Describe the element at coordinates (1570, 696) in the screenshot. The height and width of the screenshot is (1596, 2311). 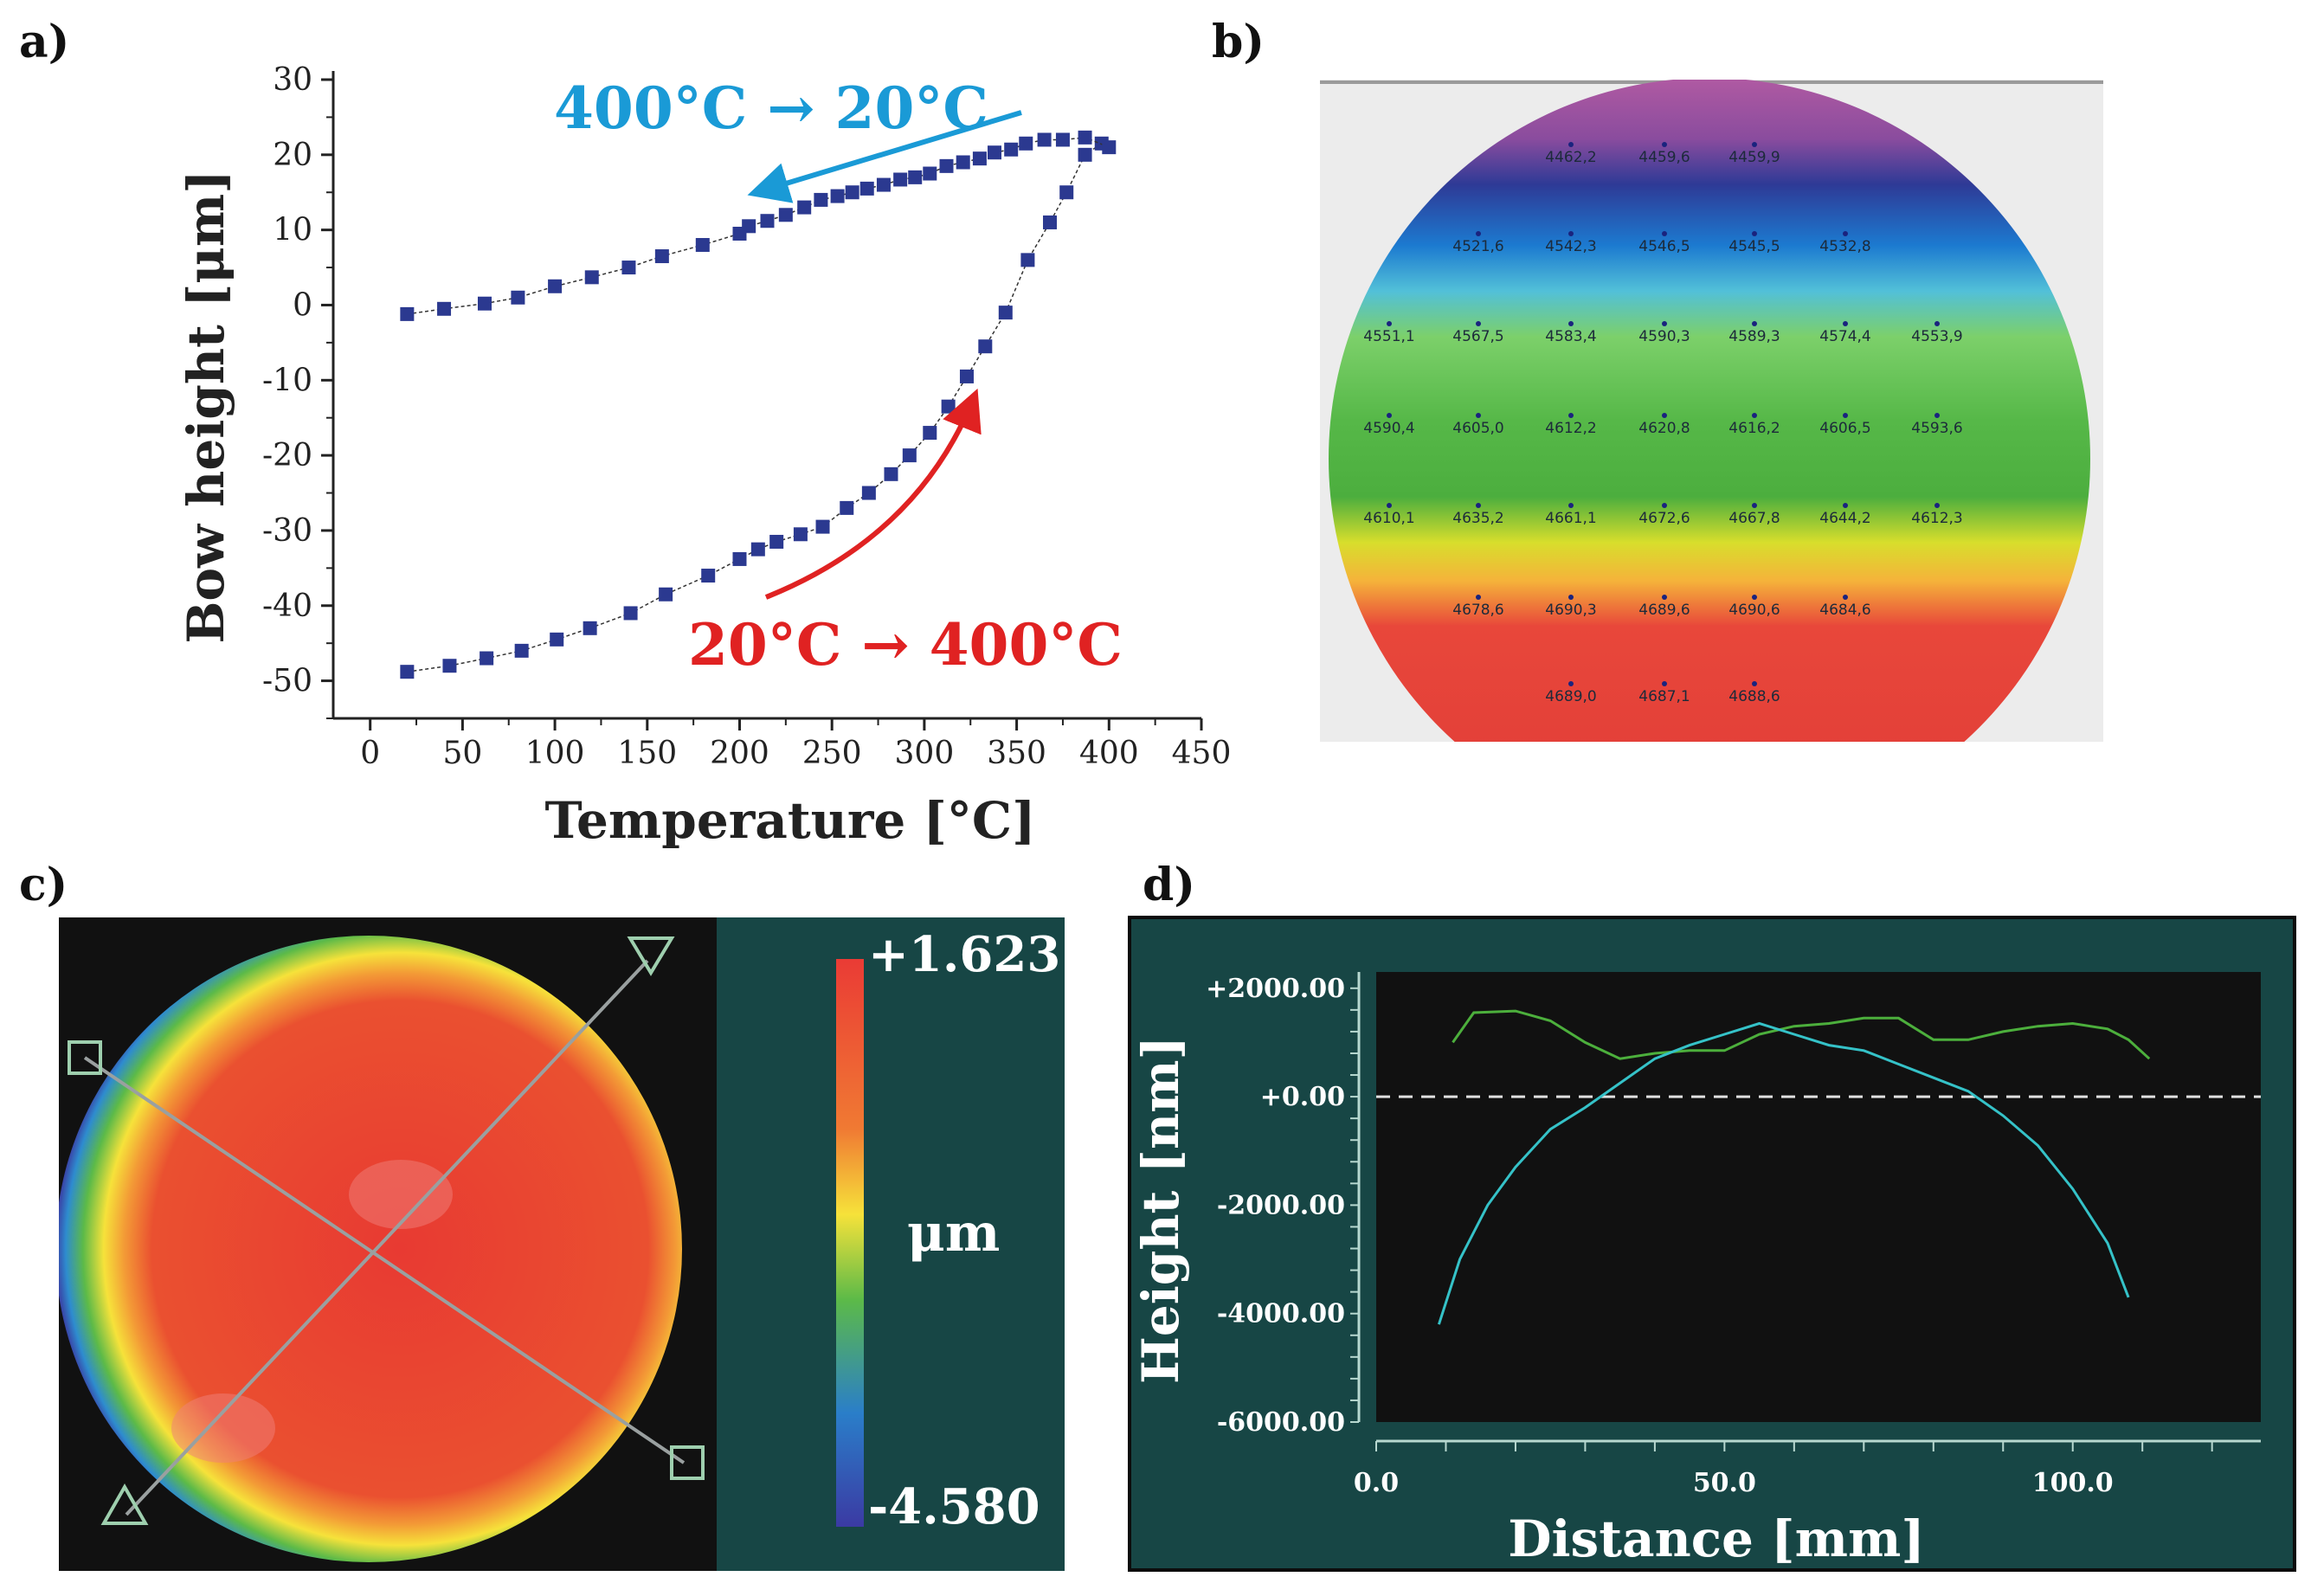
I see `b-measure-value: 4689,0` at that location.